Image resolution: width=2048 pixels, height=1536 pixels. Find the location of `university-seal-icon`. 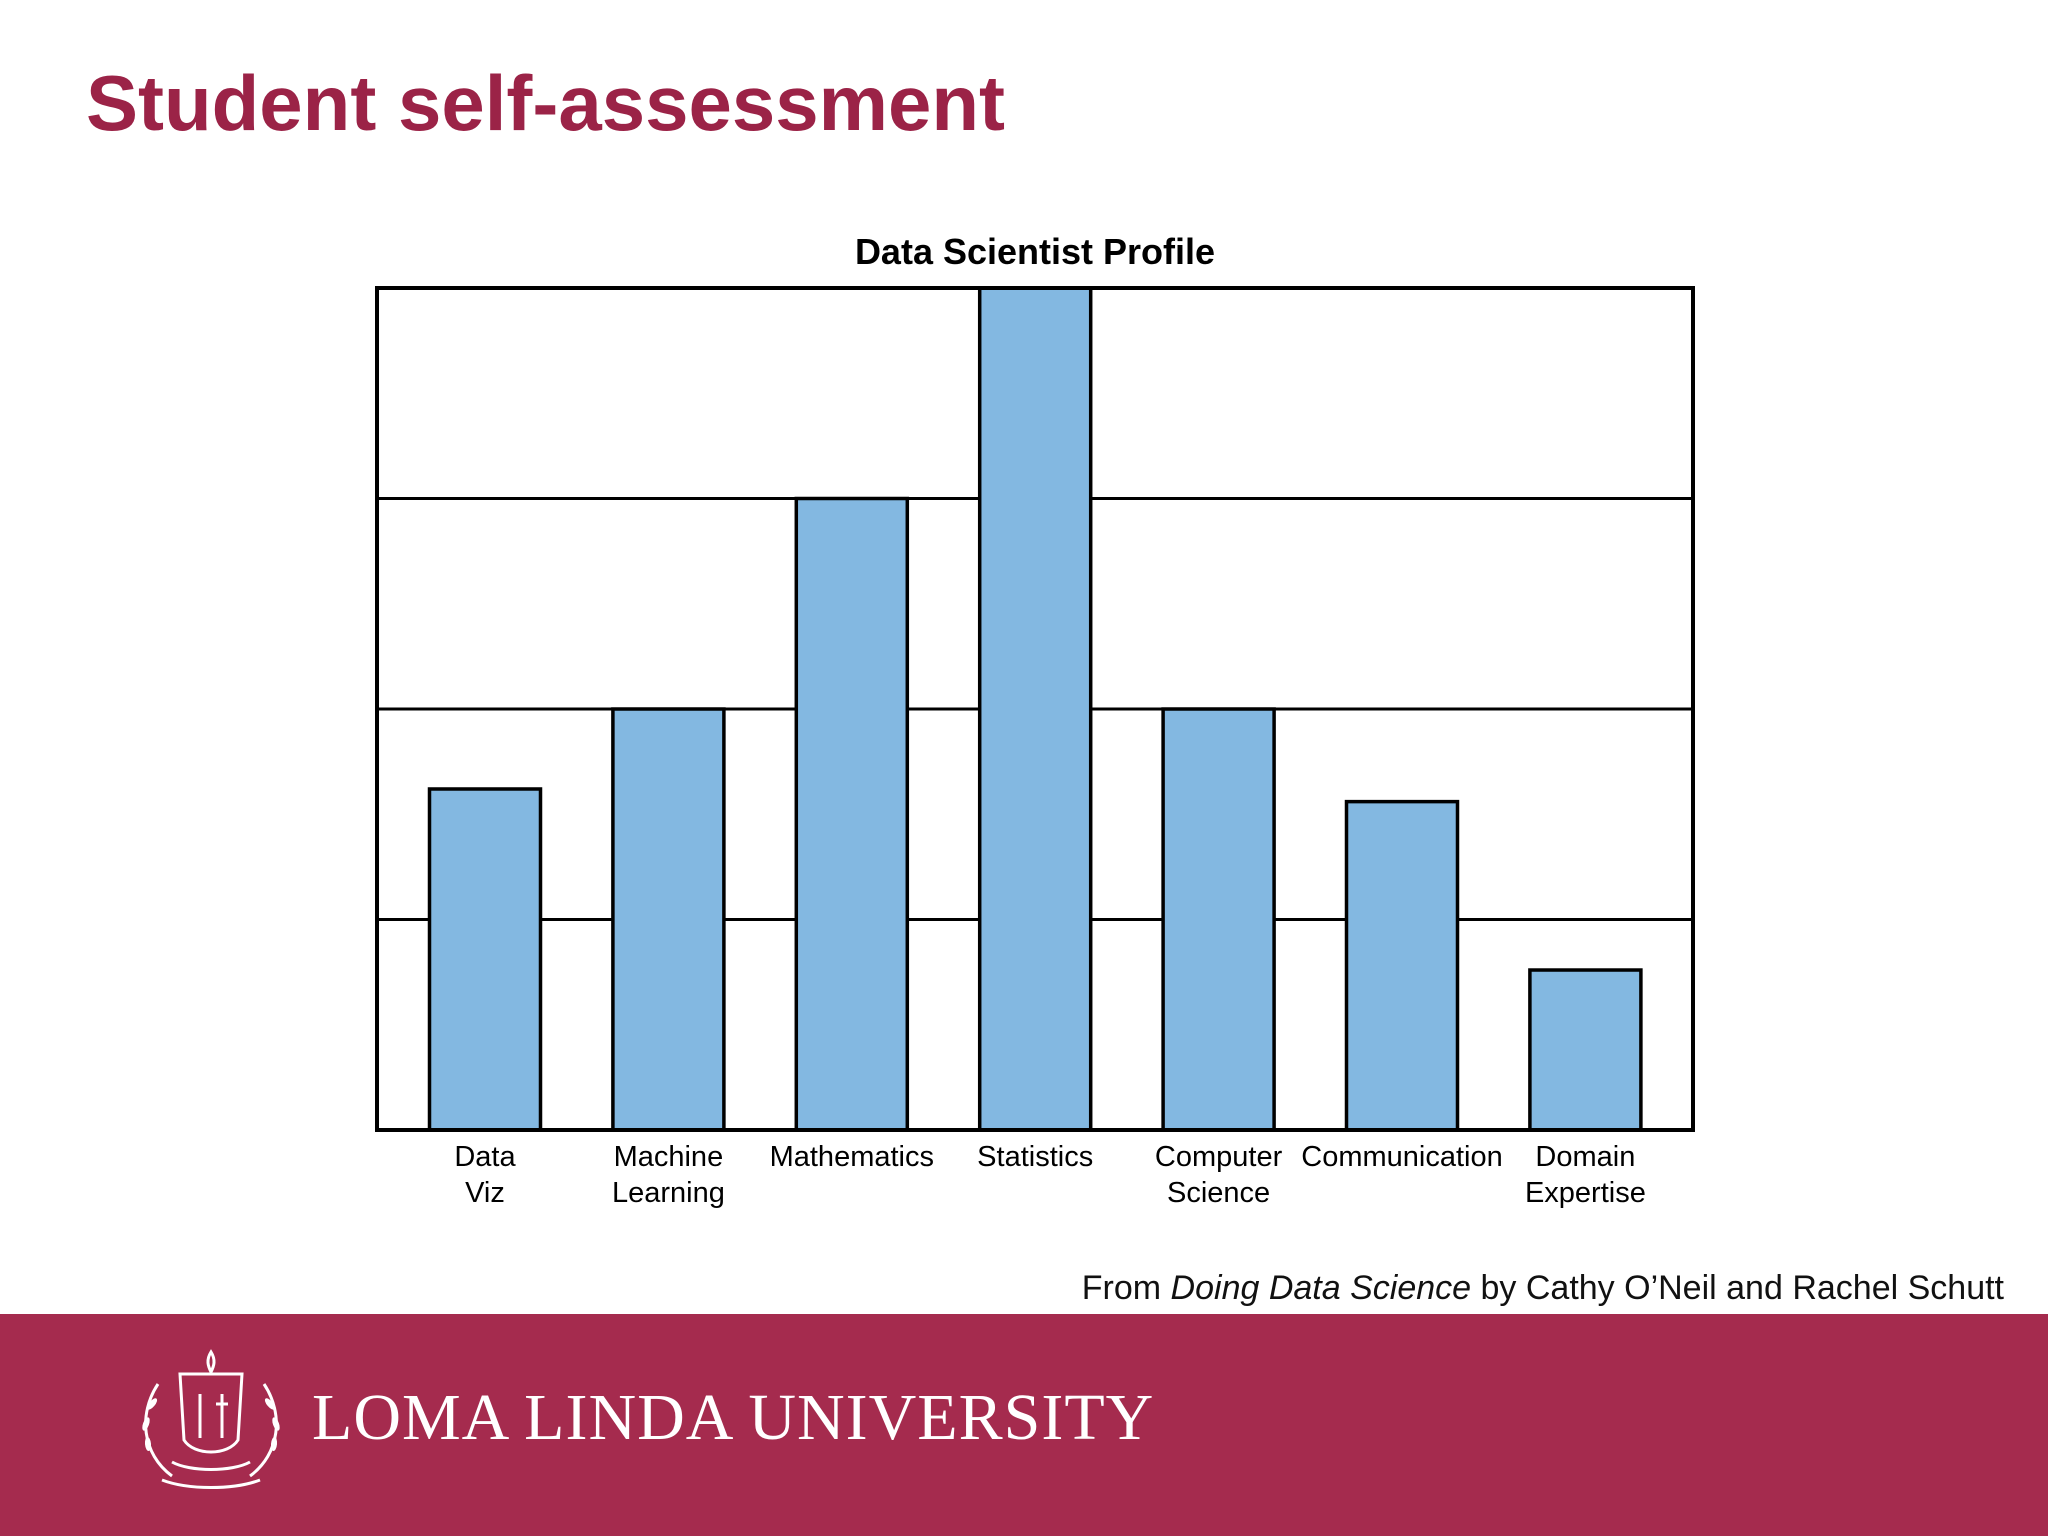

university-seal-icon is located at coordinates (211, 1419).